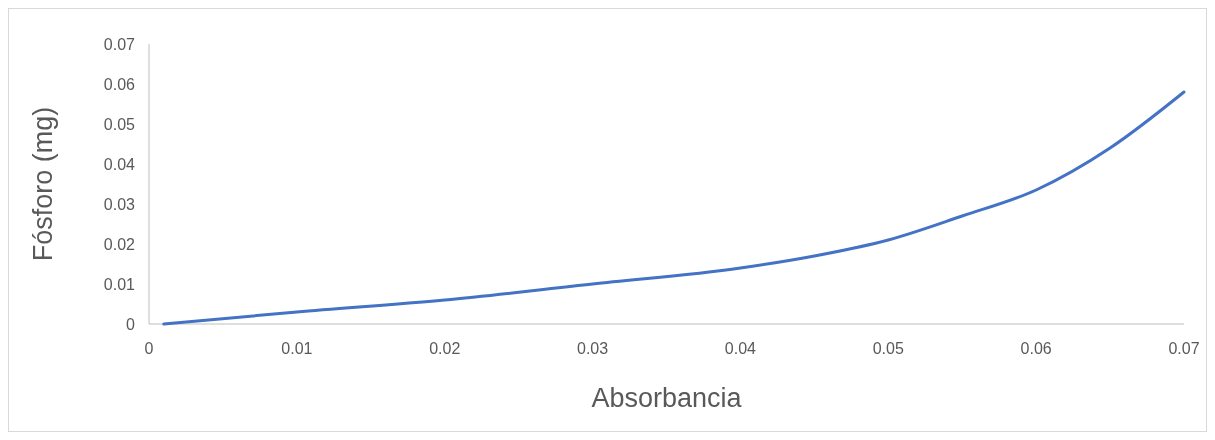 Image resolution: width=1215 pixels, height=440 pixels. Describe the element at coordinates (119, 44) in the screenshot. I see `y-tick-label: 0.07` at that location.